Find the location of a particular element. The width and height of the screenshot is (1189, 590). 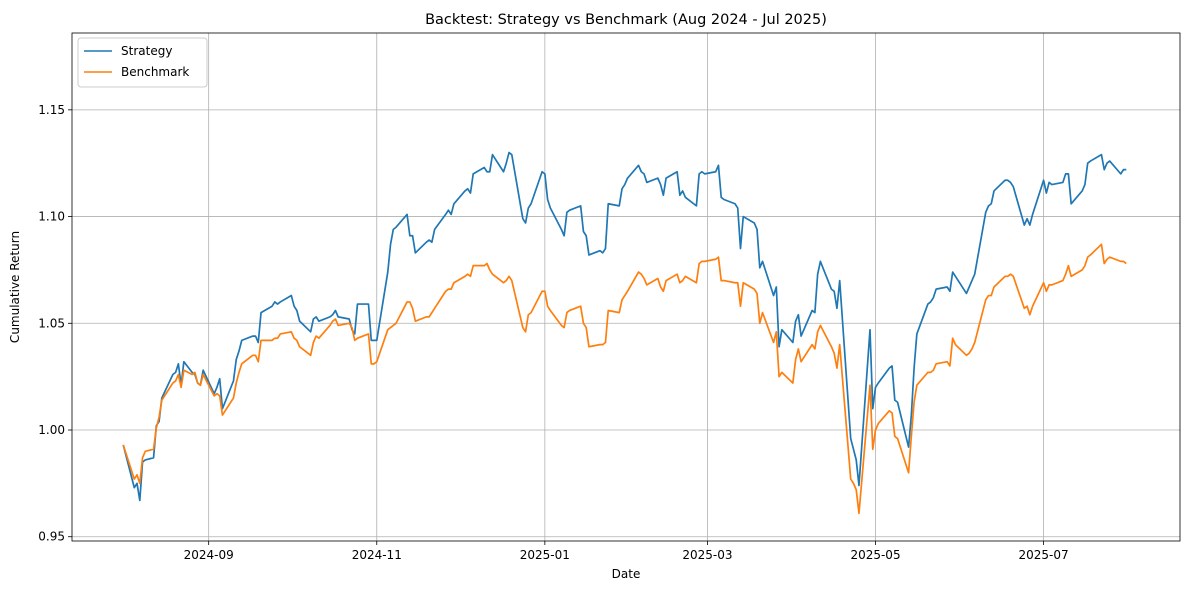

x-tick-label: 2025-03 is located at coordinates (707, 555).